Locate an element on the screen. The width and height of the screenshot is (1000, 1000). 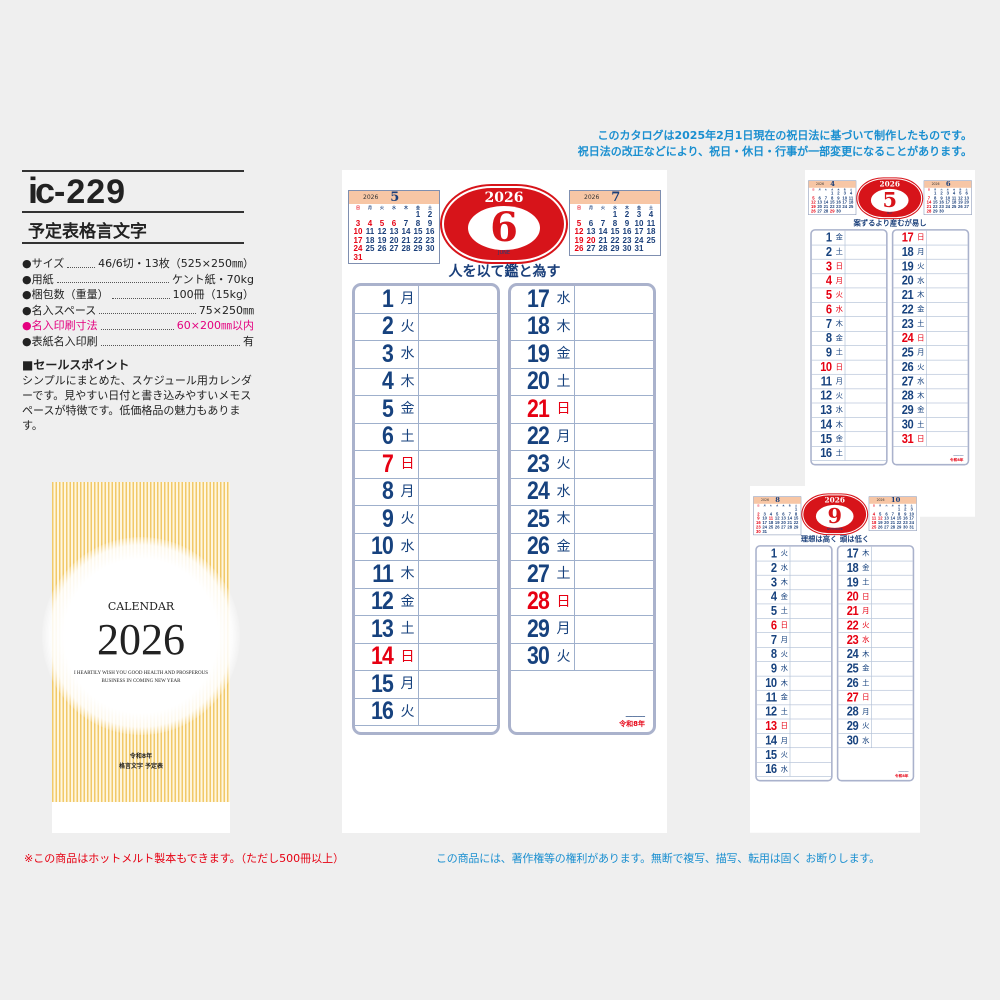
mini-month: 5 is located at coordinates (395, 197).